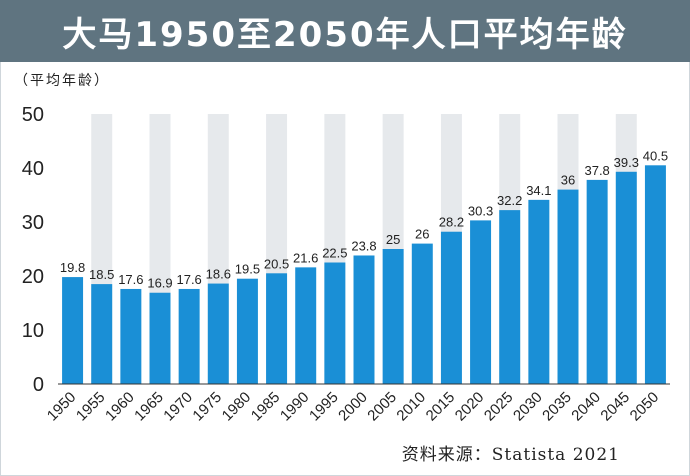 The width and height of the screenshot is (690, 476). What do you see at coordinates (33, 277) in the screenshot?
I see `y-tick-label: 20` at bounding box center [33, 277].